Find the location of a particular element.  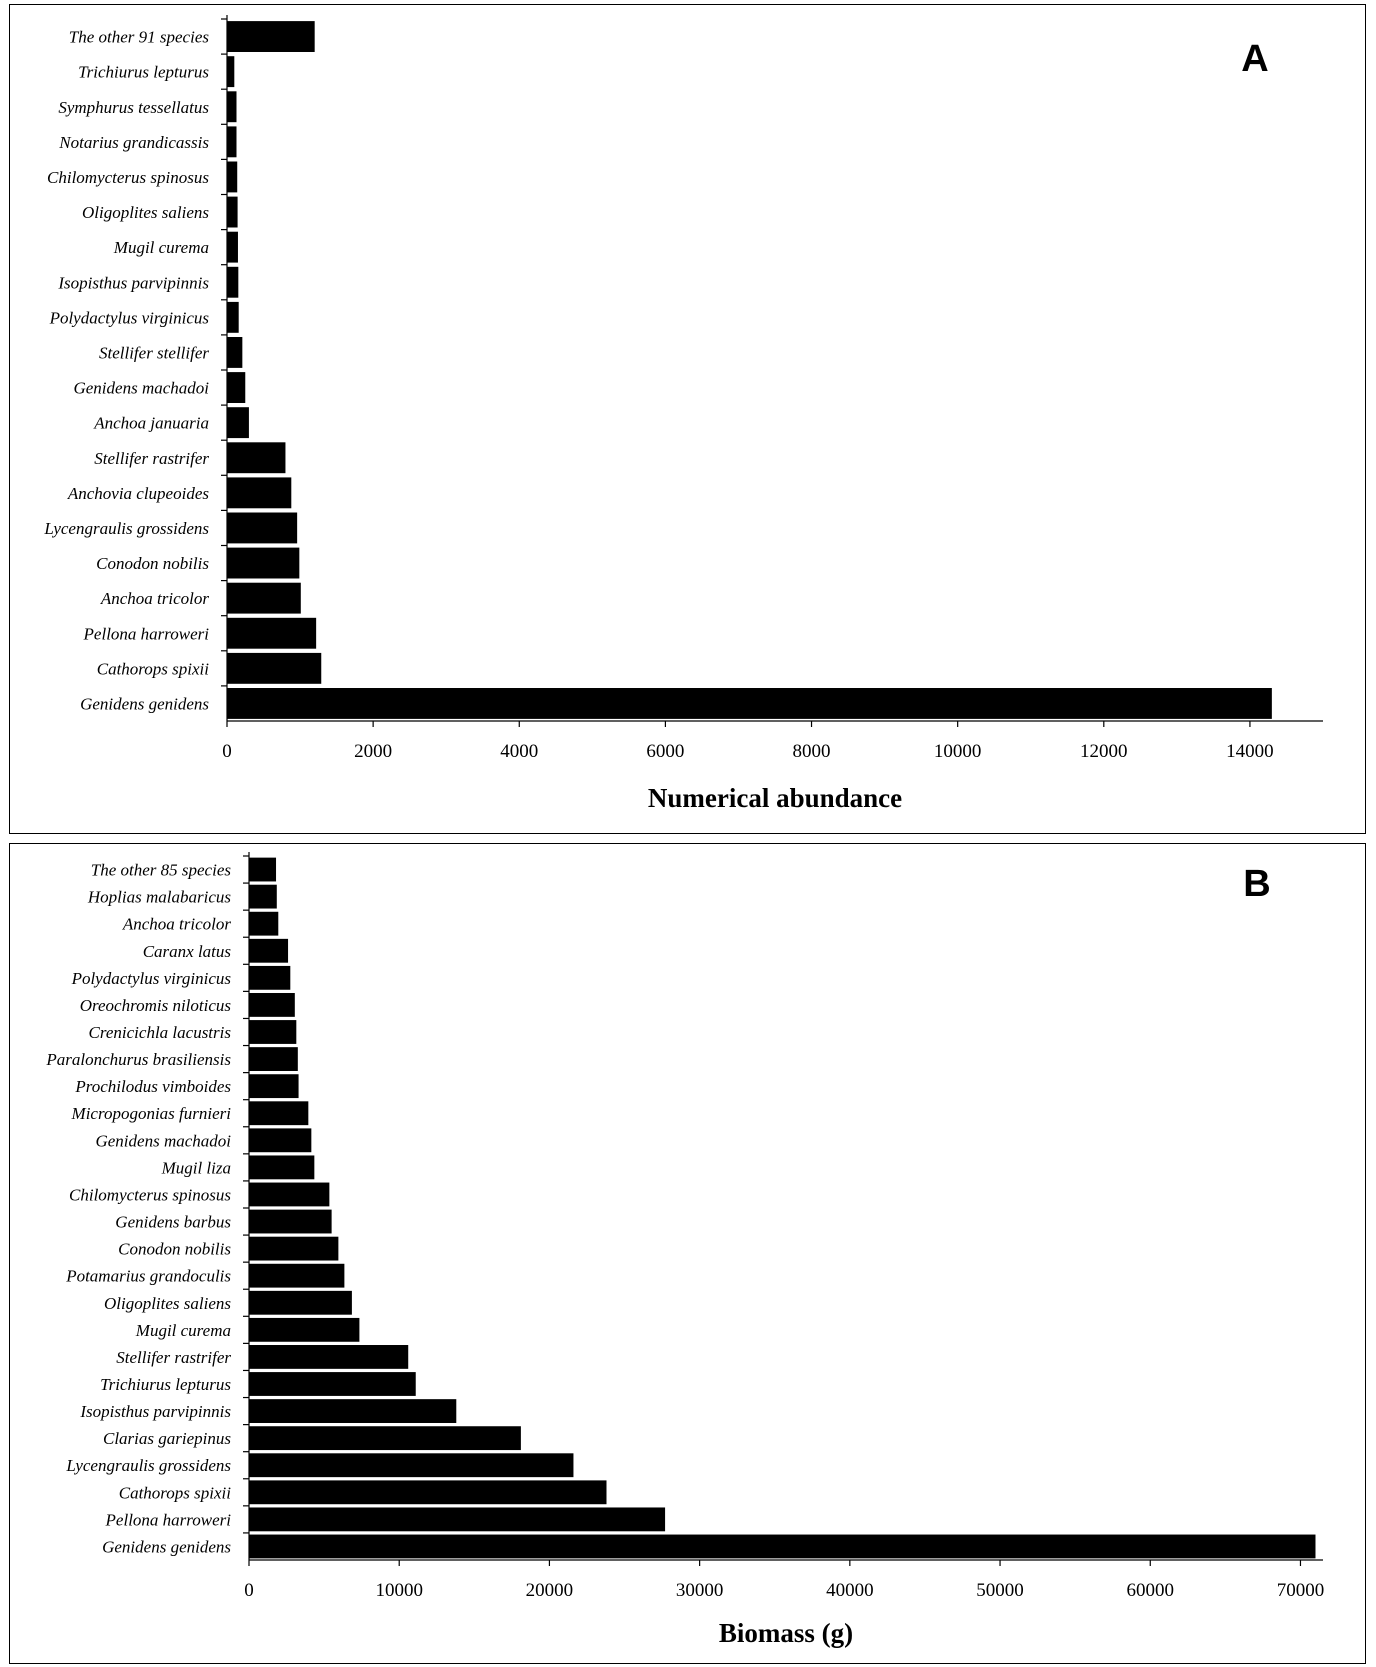

bar-genidens-barbus is located at coordinates (290, 1221).